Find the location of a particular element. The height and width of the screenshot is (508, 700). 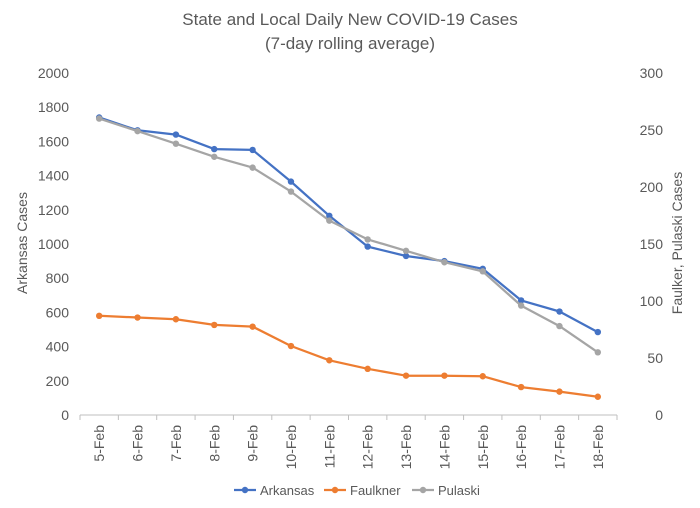

legend: Arkansas Faulkner Pulaski is located at coordinates (357, 490).